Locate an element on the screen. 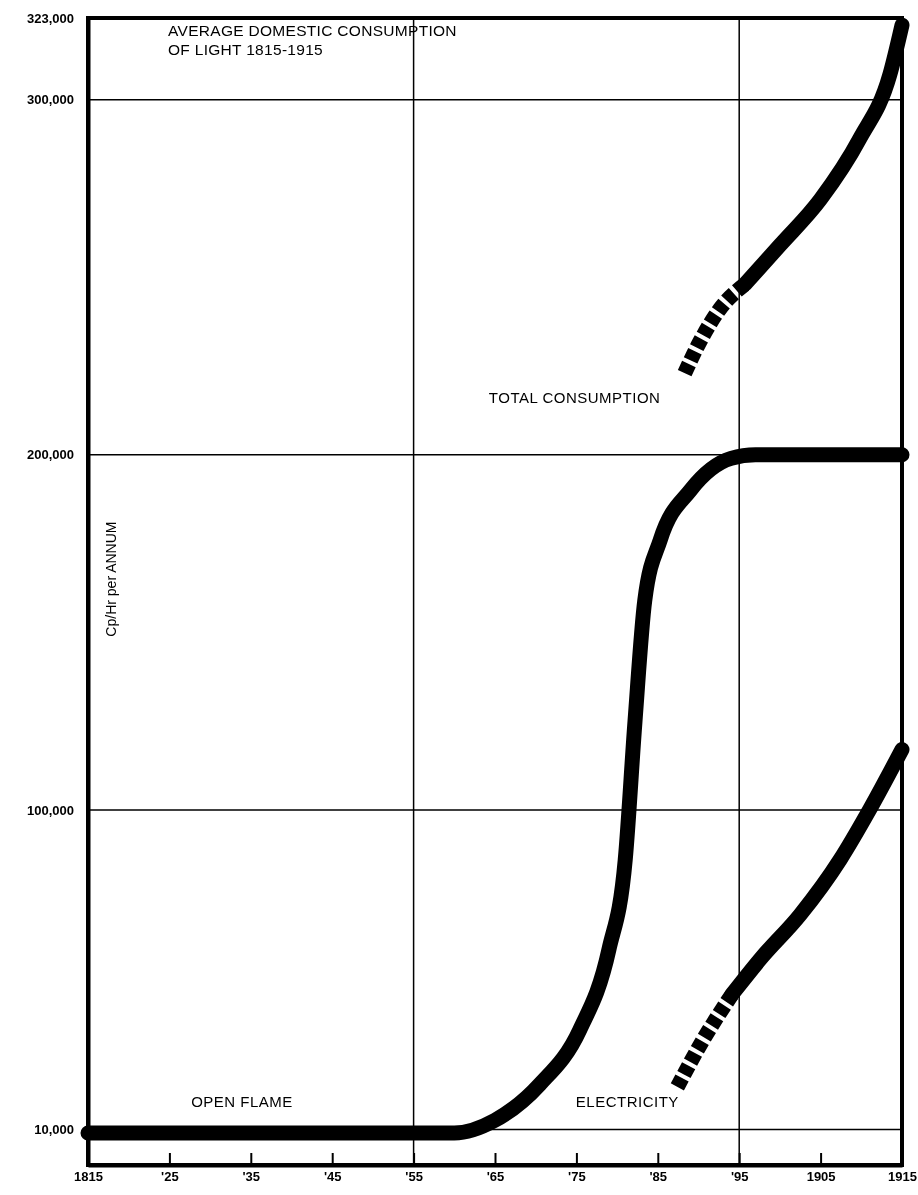 Image resolution: width=918 pixels, height=1195 pixels. x-tick-label: 1915 is located at coordinates (902, 1176).